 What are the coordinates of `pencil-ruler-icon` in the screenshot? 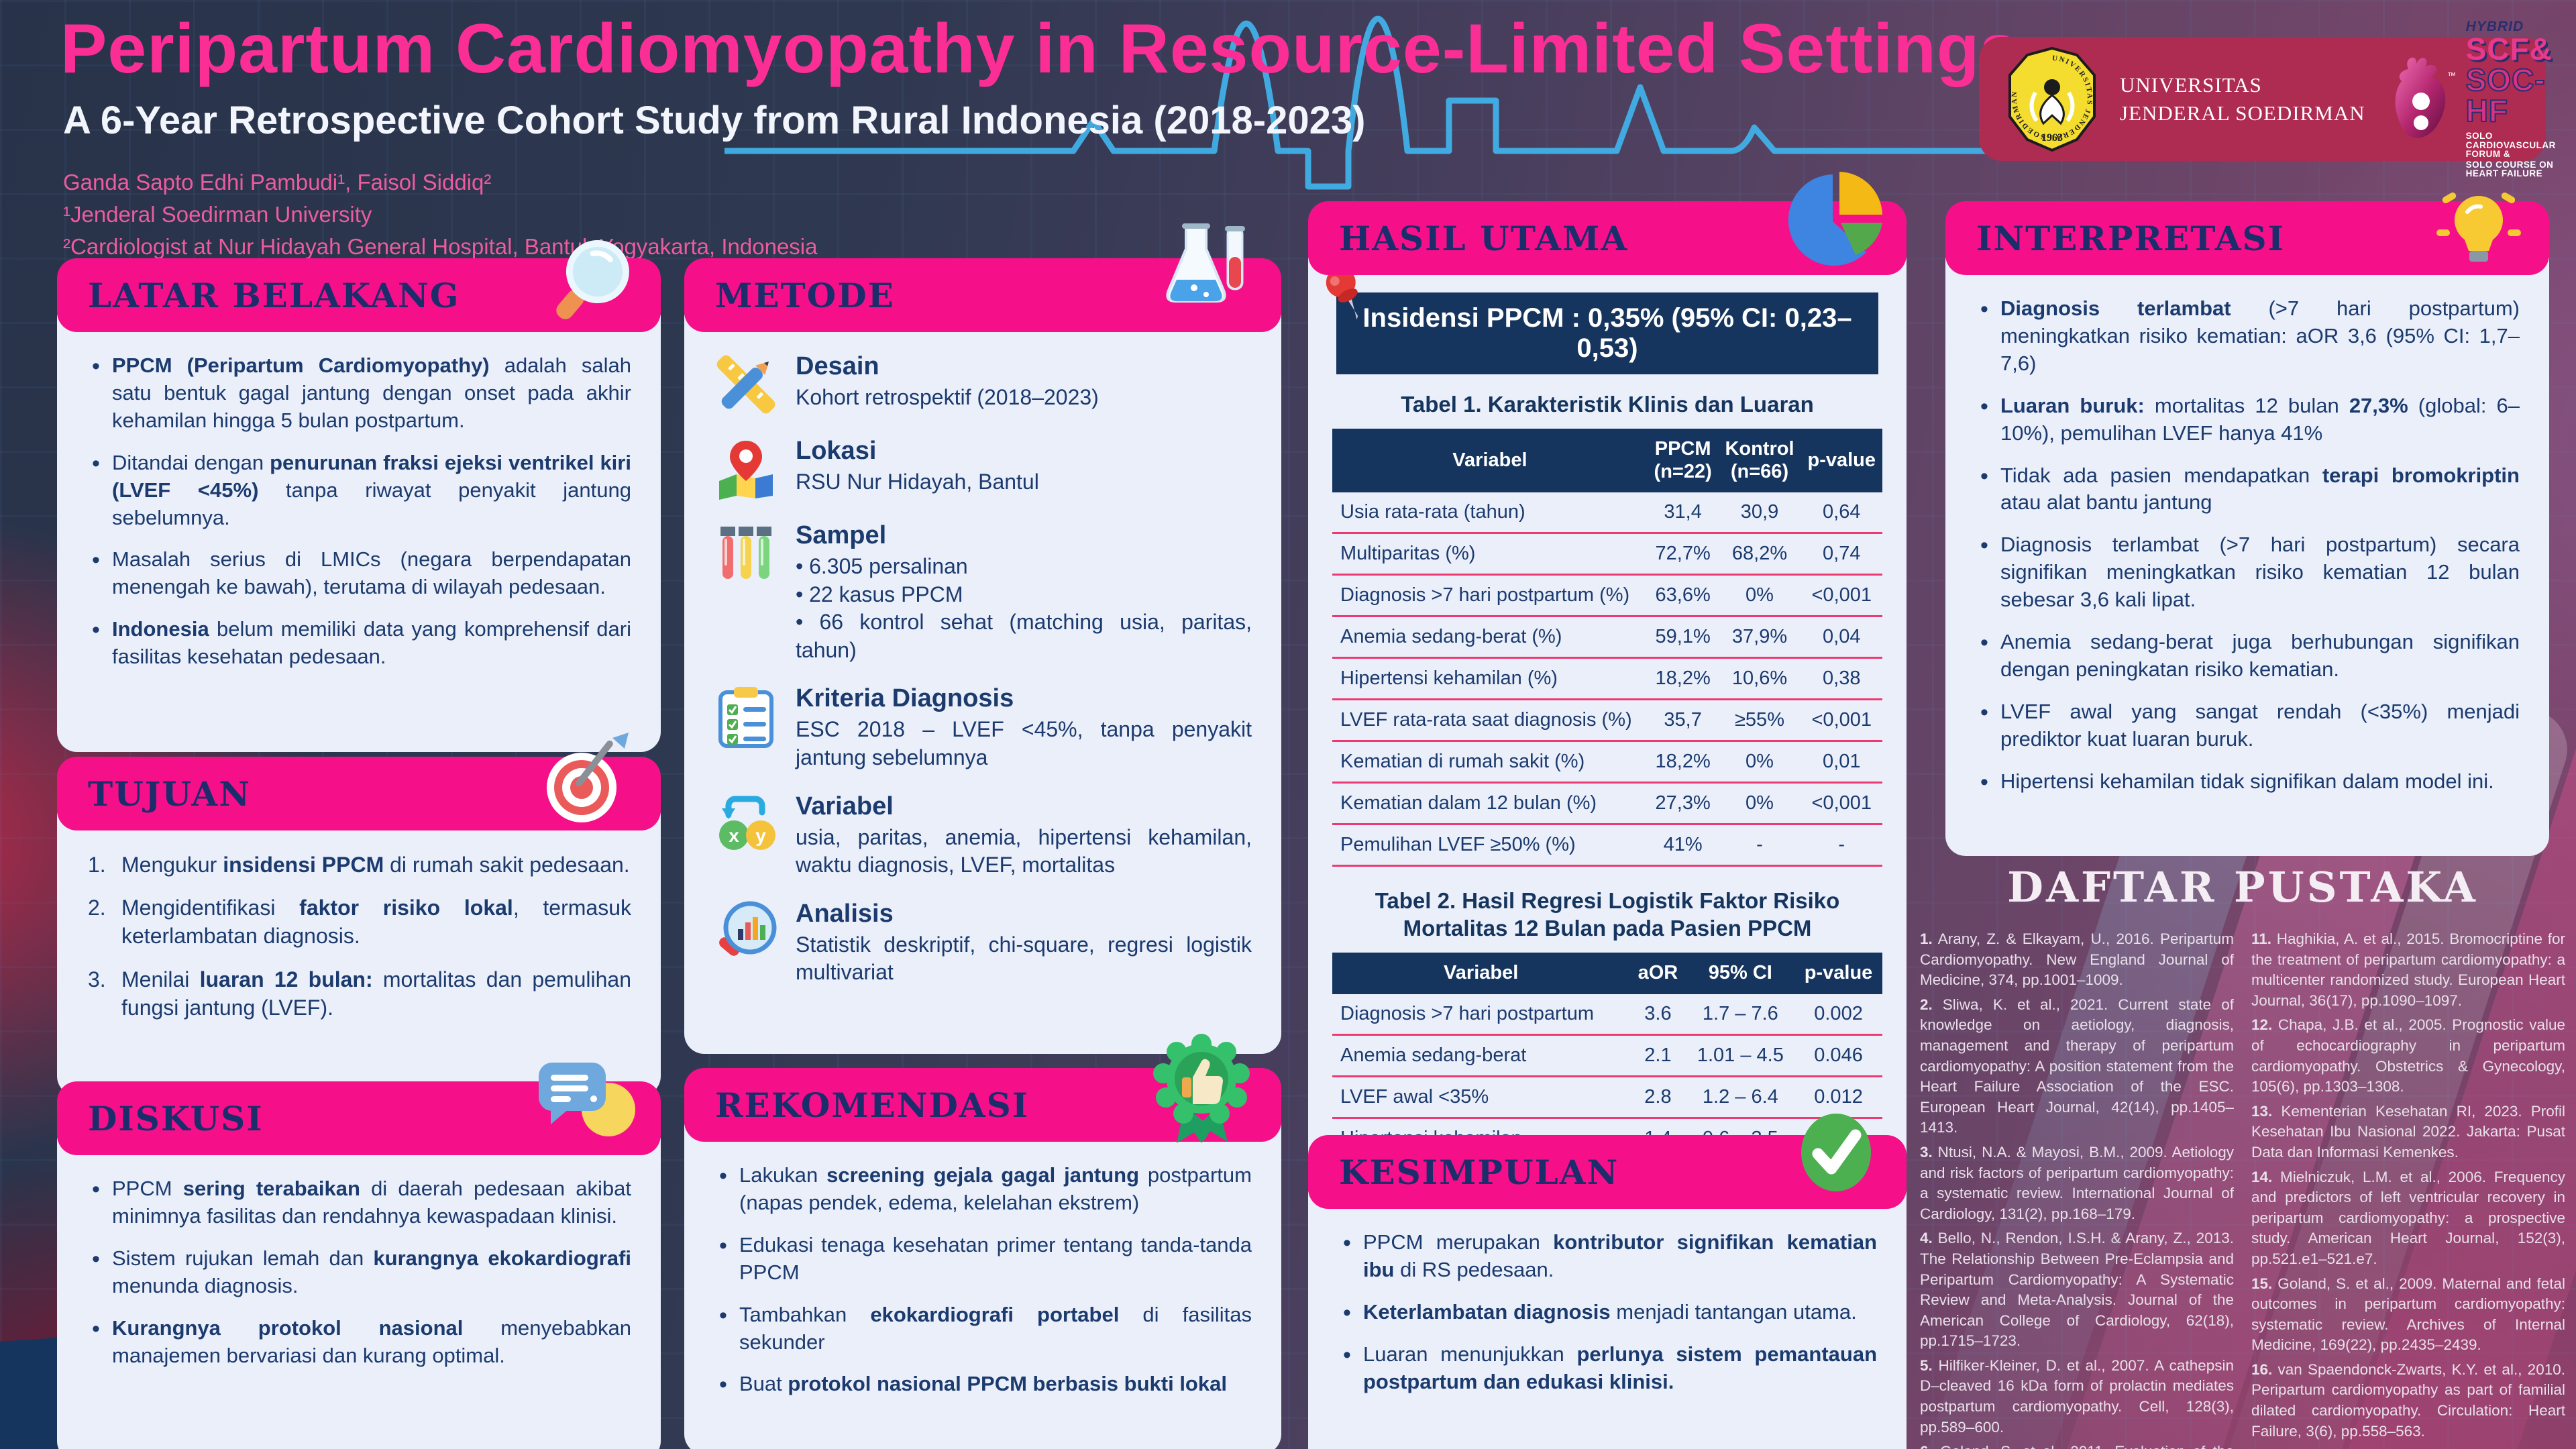 It's located at (746, 384).